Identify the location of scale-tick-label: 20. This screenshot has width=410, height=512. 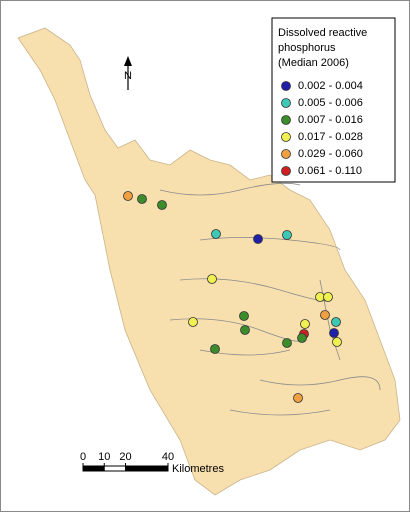
(125, 457).